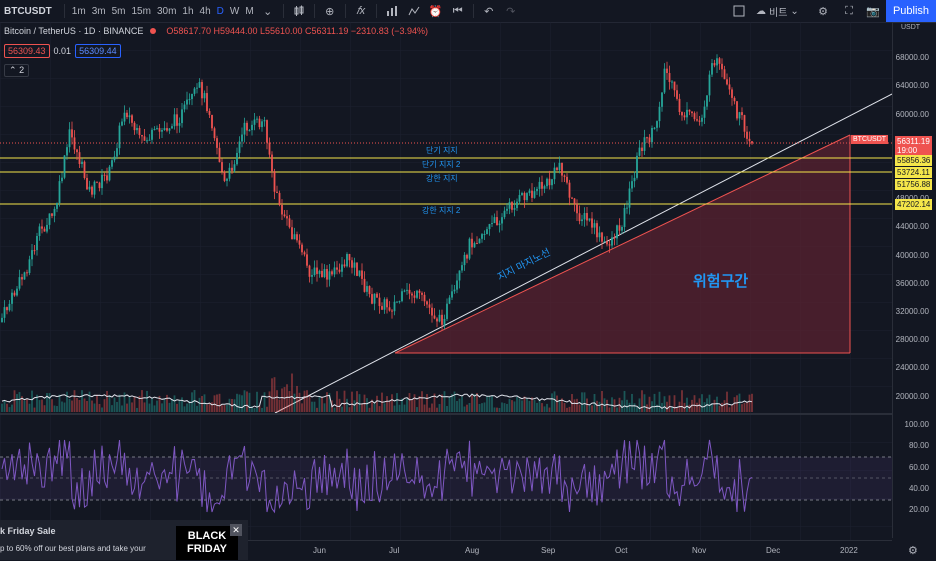  I want to click on timeframe-m: M, so click(249, 11).